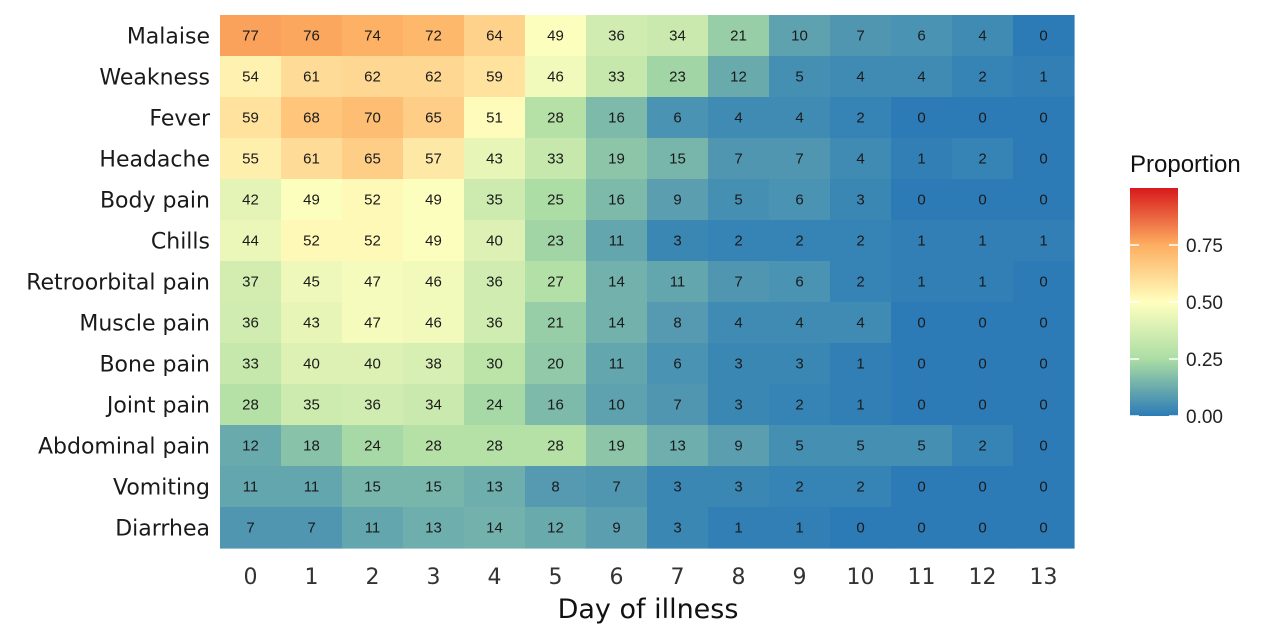  What do you see at coordinates (372, 118) in the screenshot?
I see `cell-value-label: 70` at bounding box center [372, 118].